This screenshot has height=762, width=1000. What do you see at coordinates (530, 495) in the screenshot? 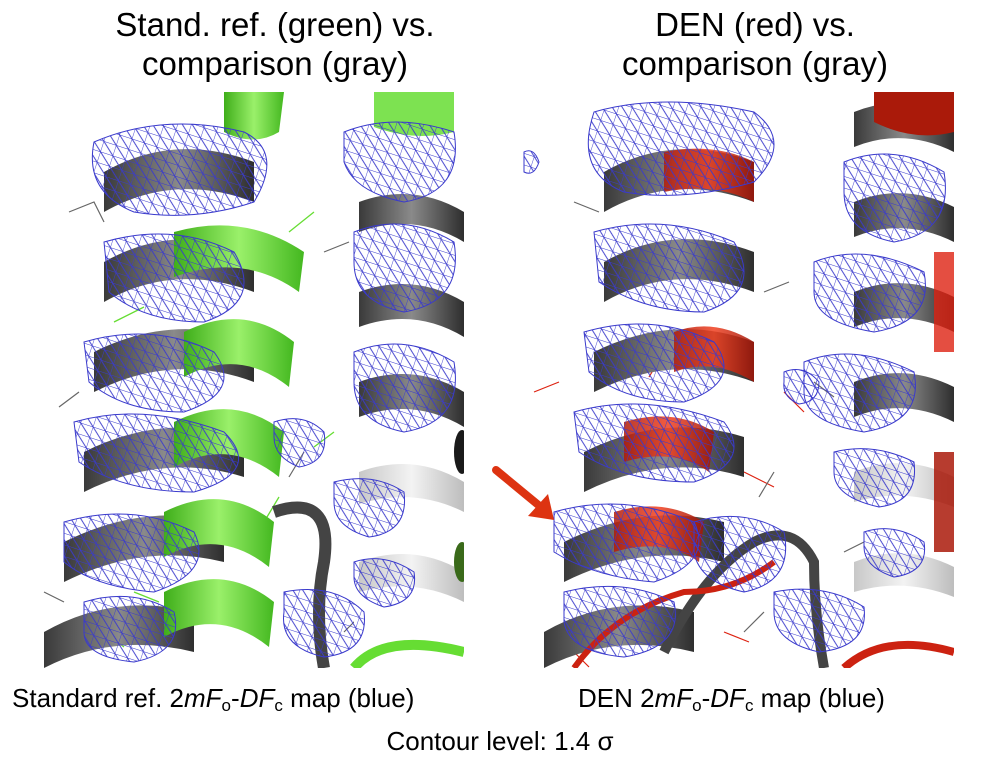
I see `red-arrow-annotation` at bounding box center [530, 495].